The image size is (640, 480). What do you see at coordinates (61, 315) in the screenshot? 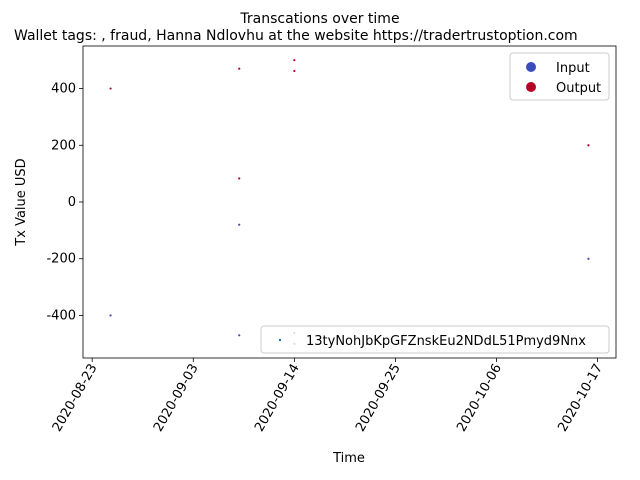
I see `y-tick-label: -400` at bounding box center [61, 315].